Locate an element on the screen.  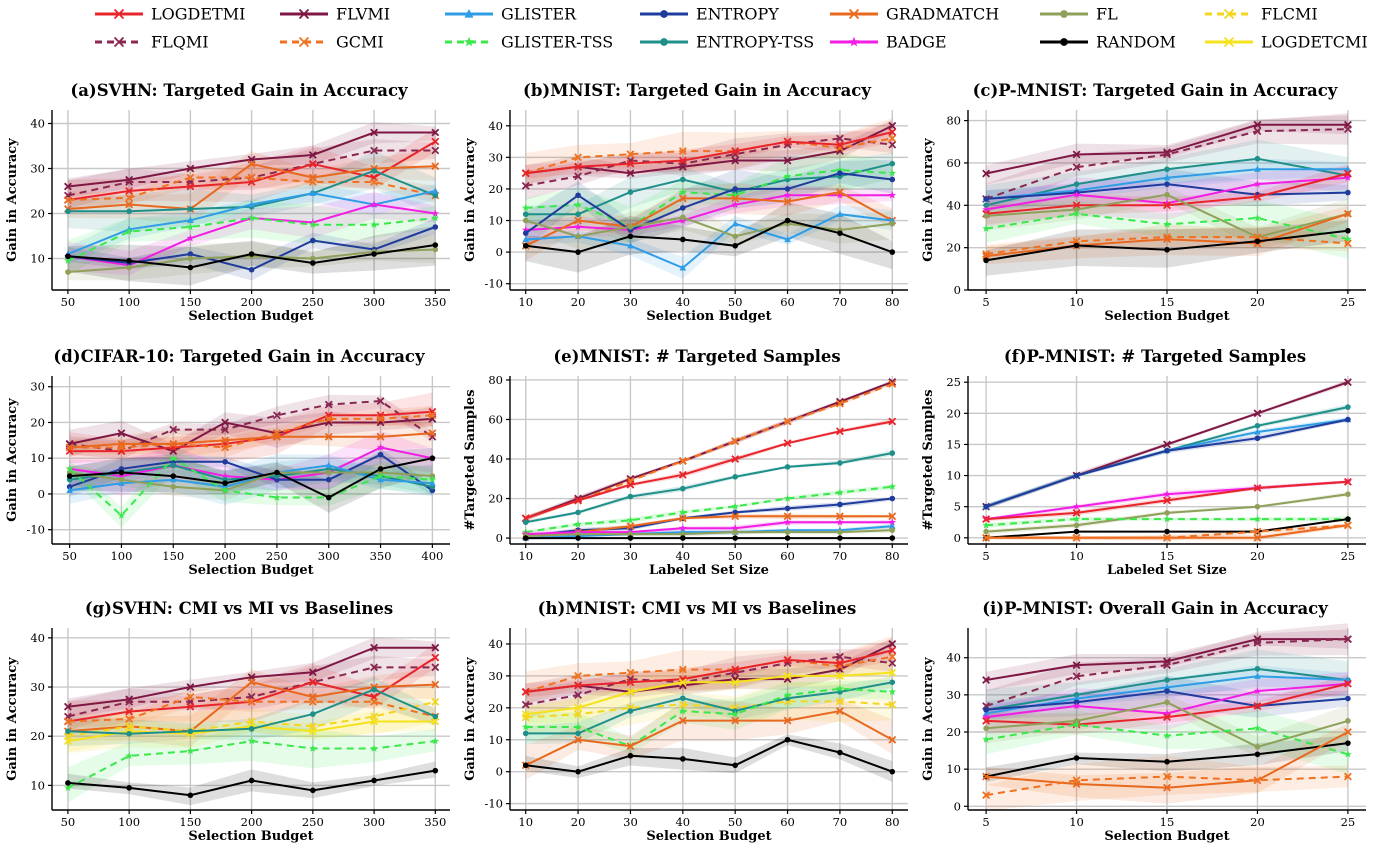
band-fl is located at coordinates (1167, 217).